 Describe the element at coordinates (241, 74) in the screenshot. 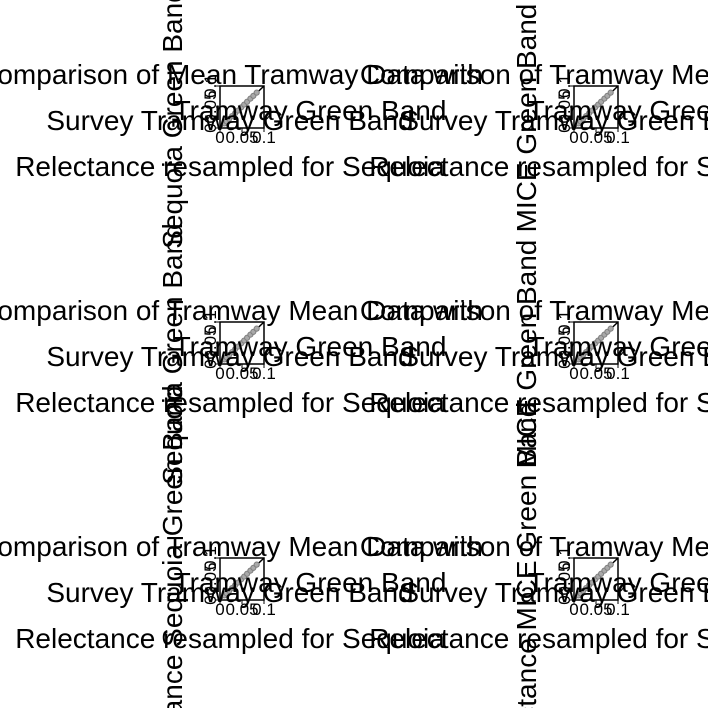

I see `chart-title-line-1: Comparison of Mean Tramway Data with` at that location.